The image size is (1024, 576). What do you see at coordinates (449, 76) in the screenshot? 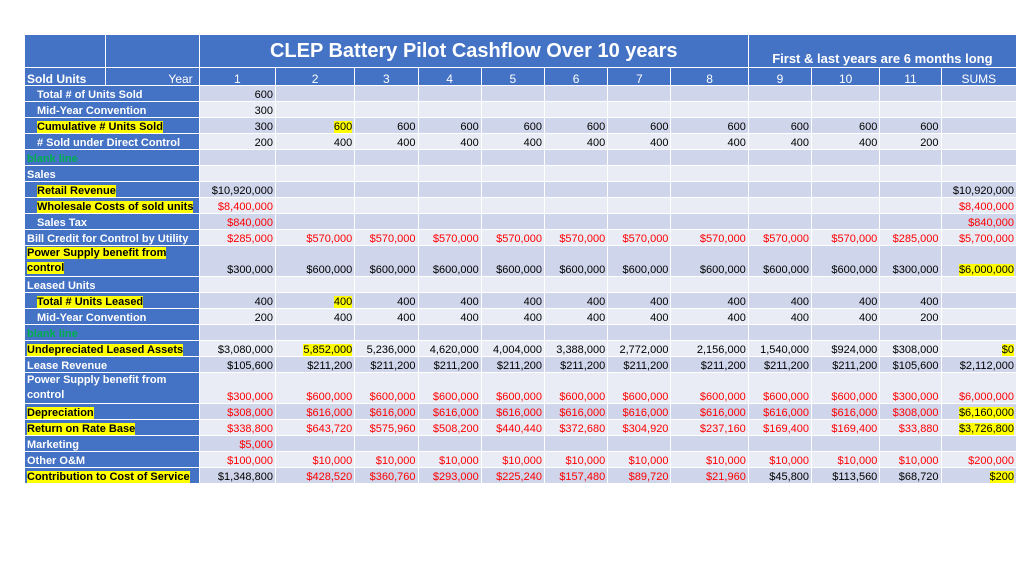
I see `year-column-4: 4` at bounding box center [449, 76].